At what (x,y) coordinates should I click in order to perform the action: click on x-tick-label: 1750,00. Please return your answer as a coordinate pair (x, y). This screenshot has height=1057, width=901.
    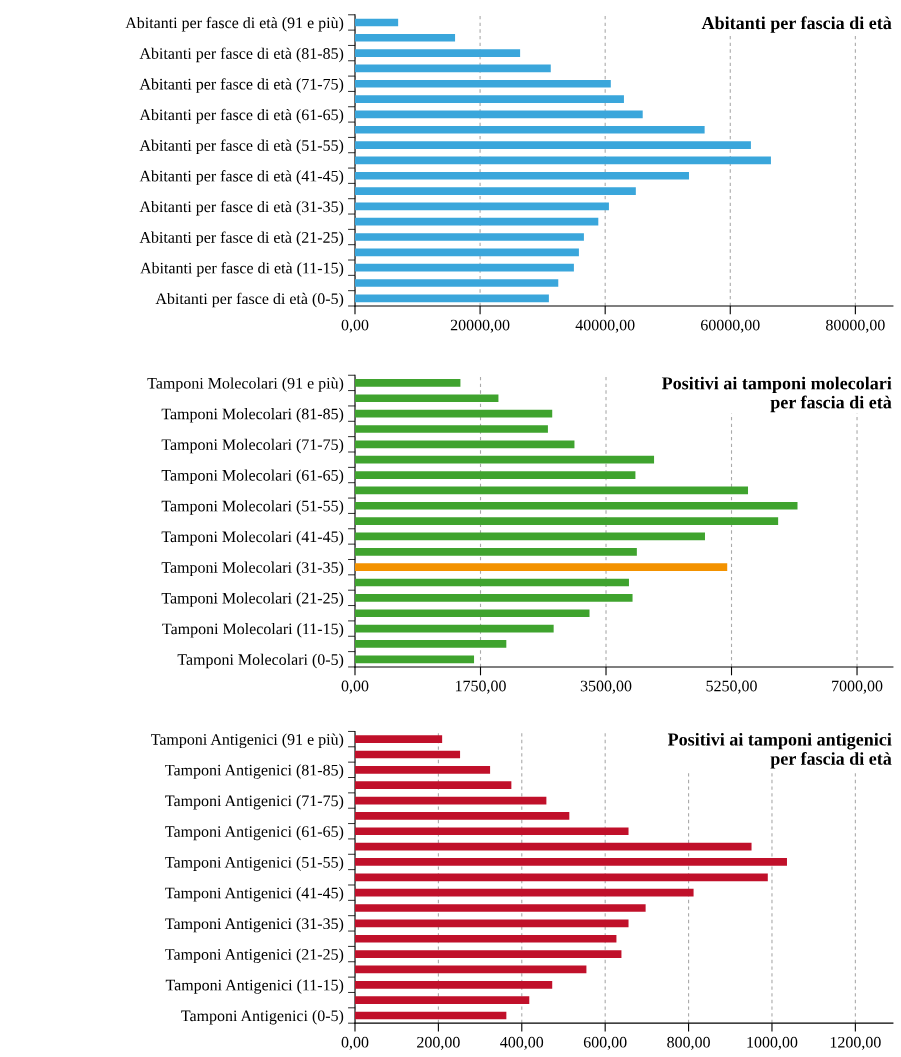
    Looking at the image, I should click on (480, 687).